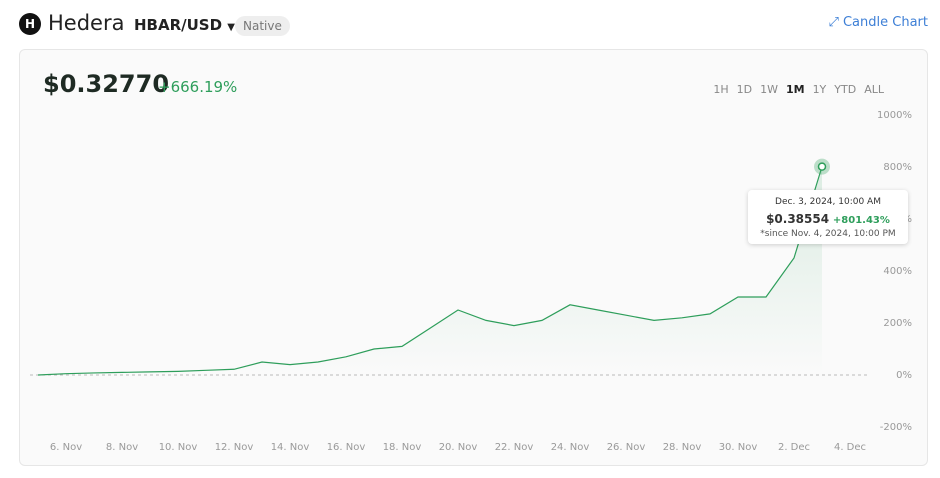  Describe the element at coordinates (402, 447) in the screenshot. I see `x-tick-label: 18. Nov` at that location.